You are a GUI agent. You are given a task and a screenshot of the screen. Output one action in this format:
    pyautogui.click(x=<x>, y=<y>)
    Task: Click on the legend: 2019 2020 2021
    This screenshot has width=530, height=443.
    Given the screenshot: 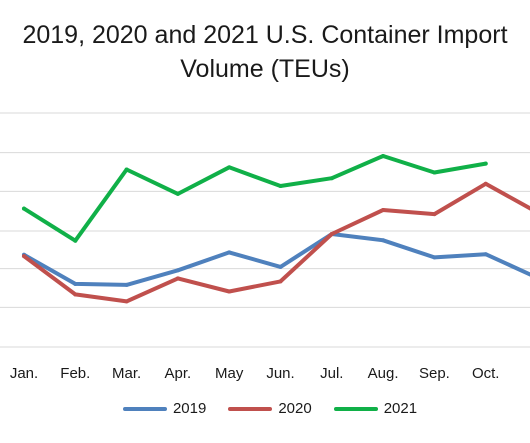 What is the action you would take?
    pyautogui.click(x=265, y=408)
    